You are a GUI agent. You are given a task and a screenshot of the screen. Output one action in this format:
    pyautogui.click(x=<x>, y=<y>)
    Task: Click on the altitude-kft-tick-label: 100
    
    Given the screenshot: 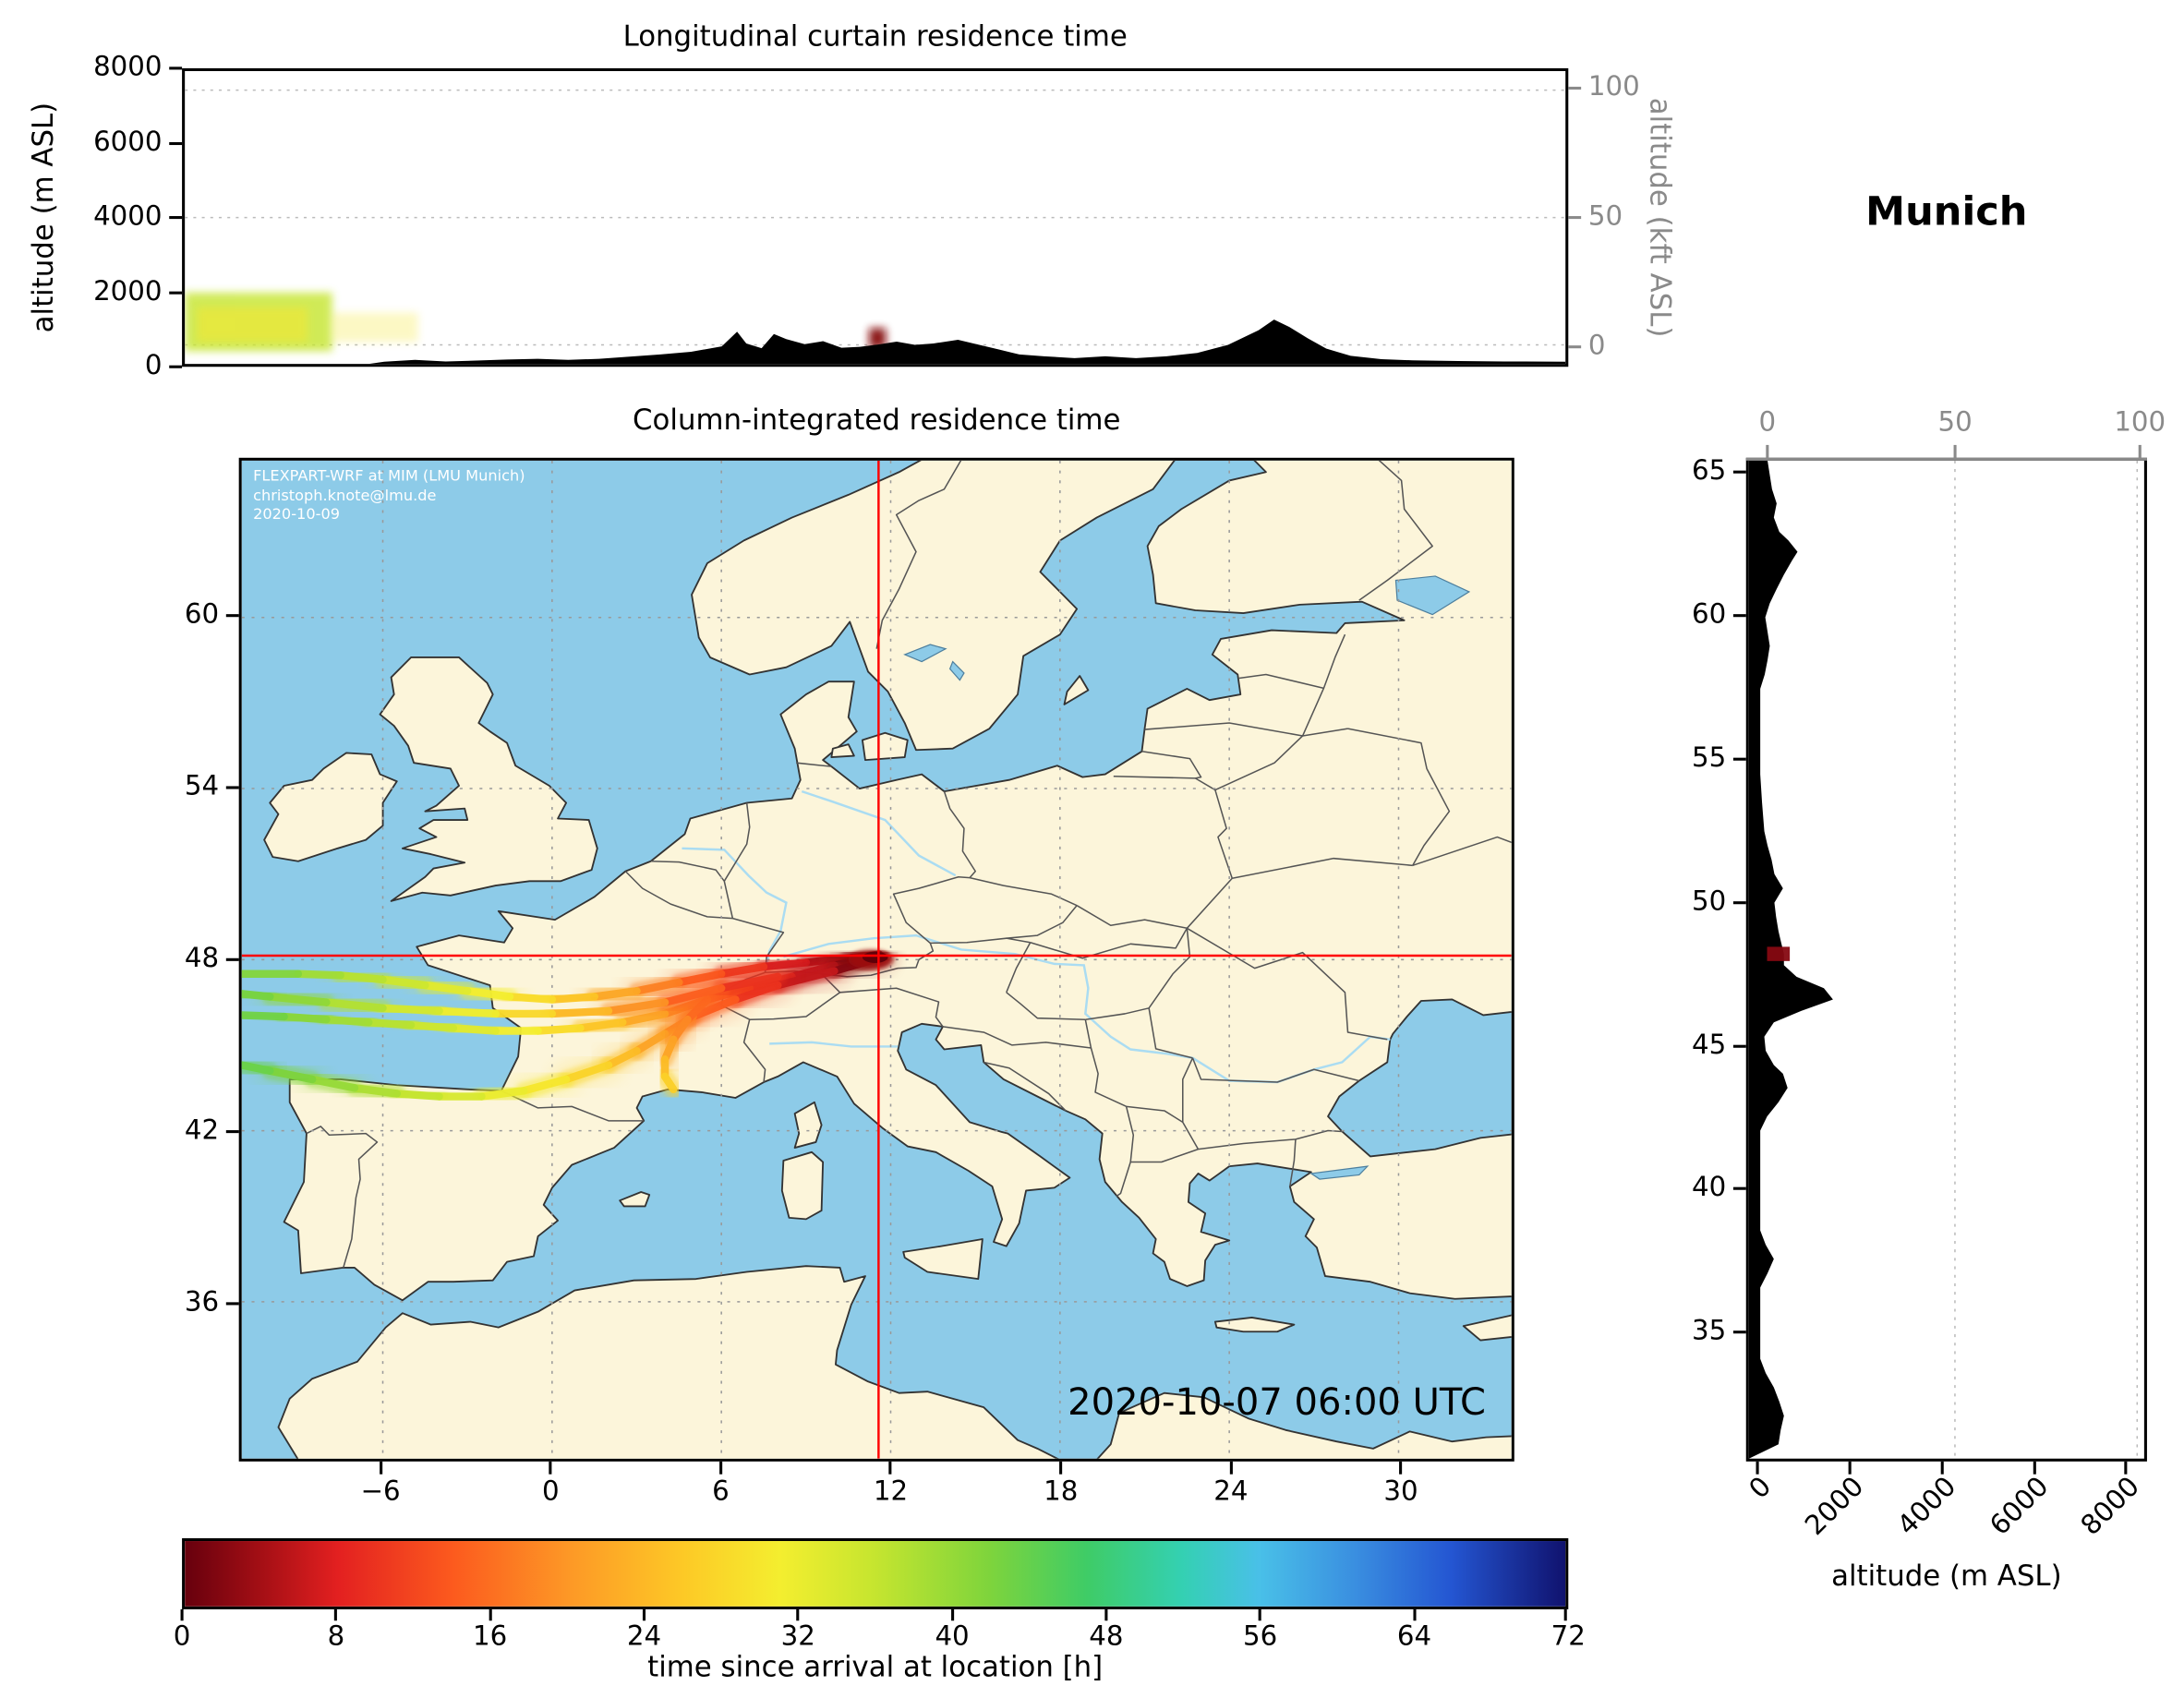 What is the action you would take?
    pyautogui.click(x=1613, y=86)
    